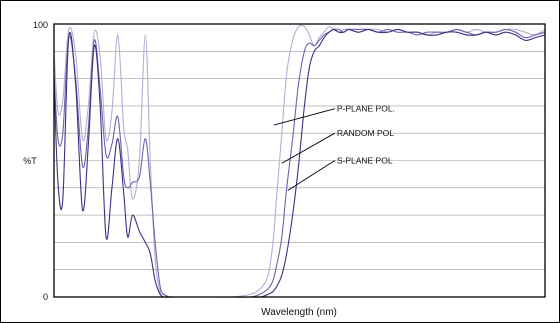 Image resolution: width=560 pixels, height=323 pixels. I want to click on x-axis-label: Wavelength (nm), so click(299, 312).